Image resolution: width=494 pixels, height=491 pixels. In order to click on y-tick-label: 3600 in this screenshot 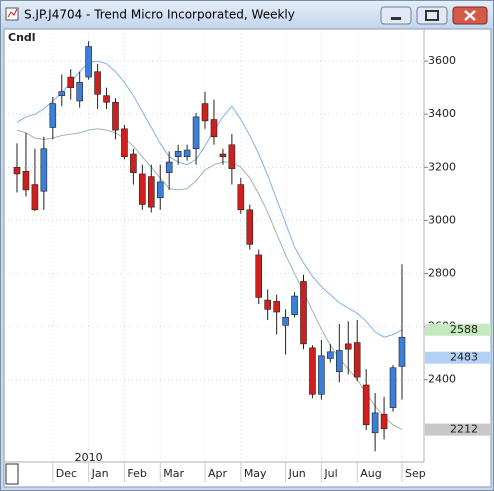, I will do `click(442, 60)`.